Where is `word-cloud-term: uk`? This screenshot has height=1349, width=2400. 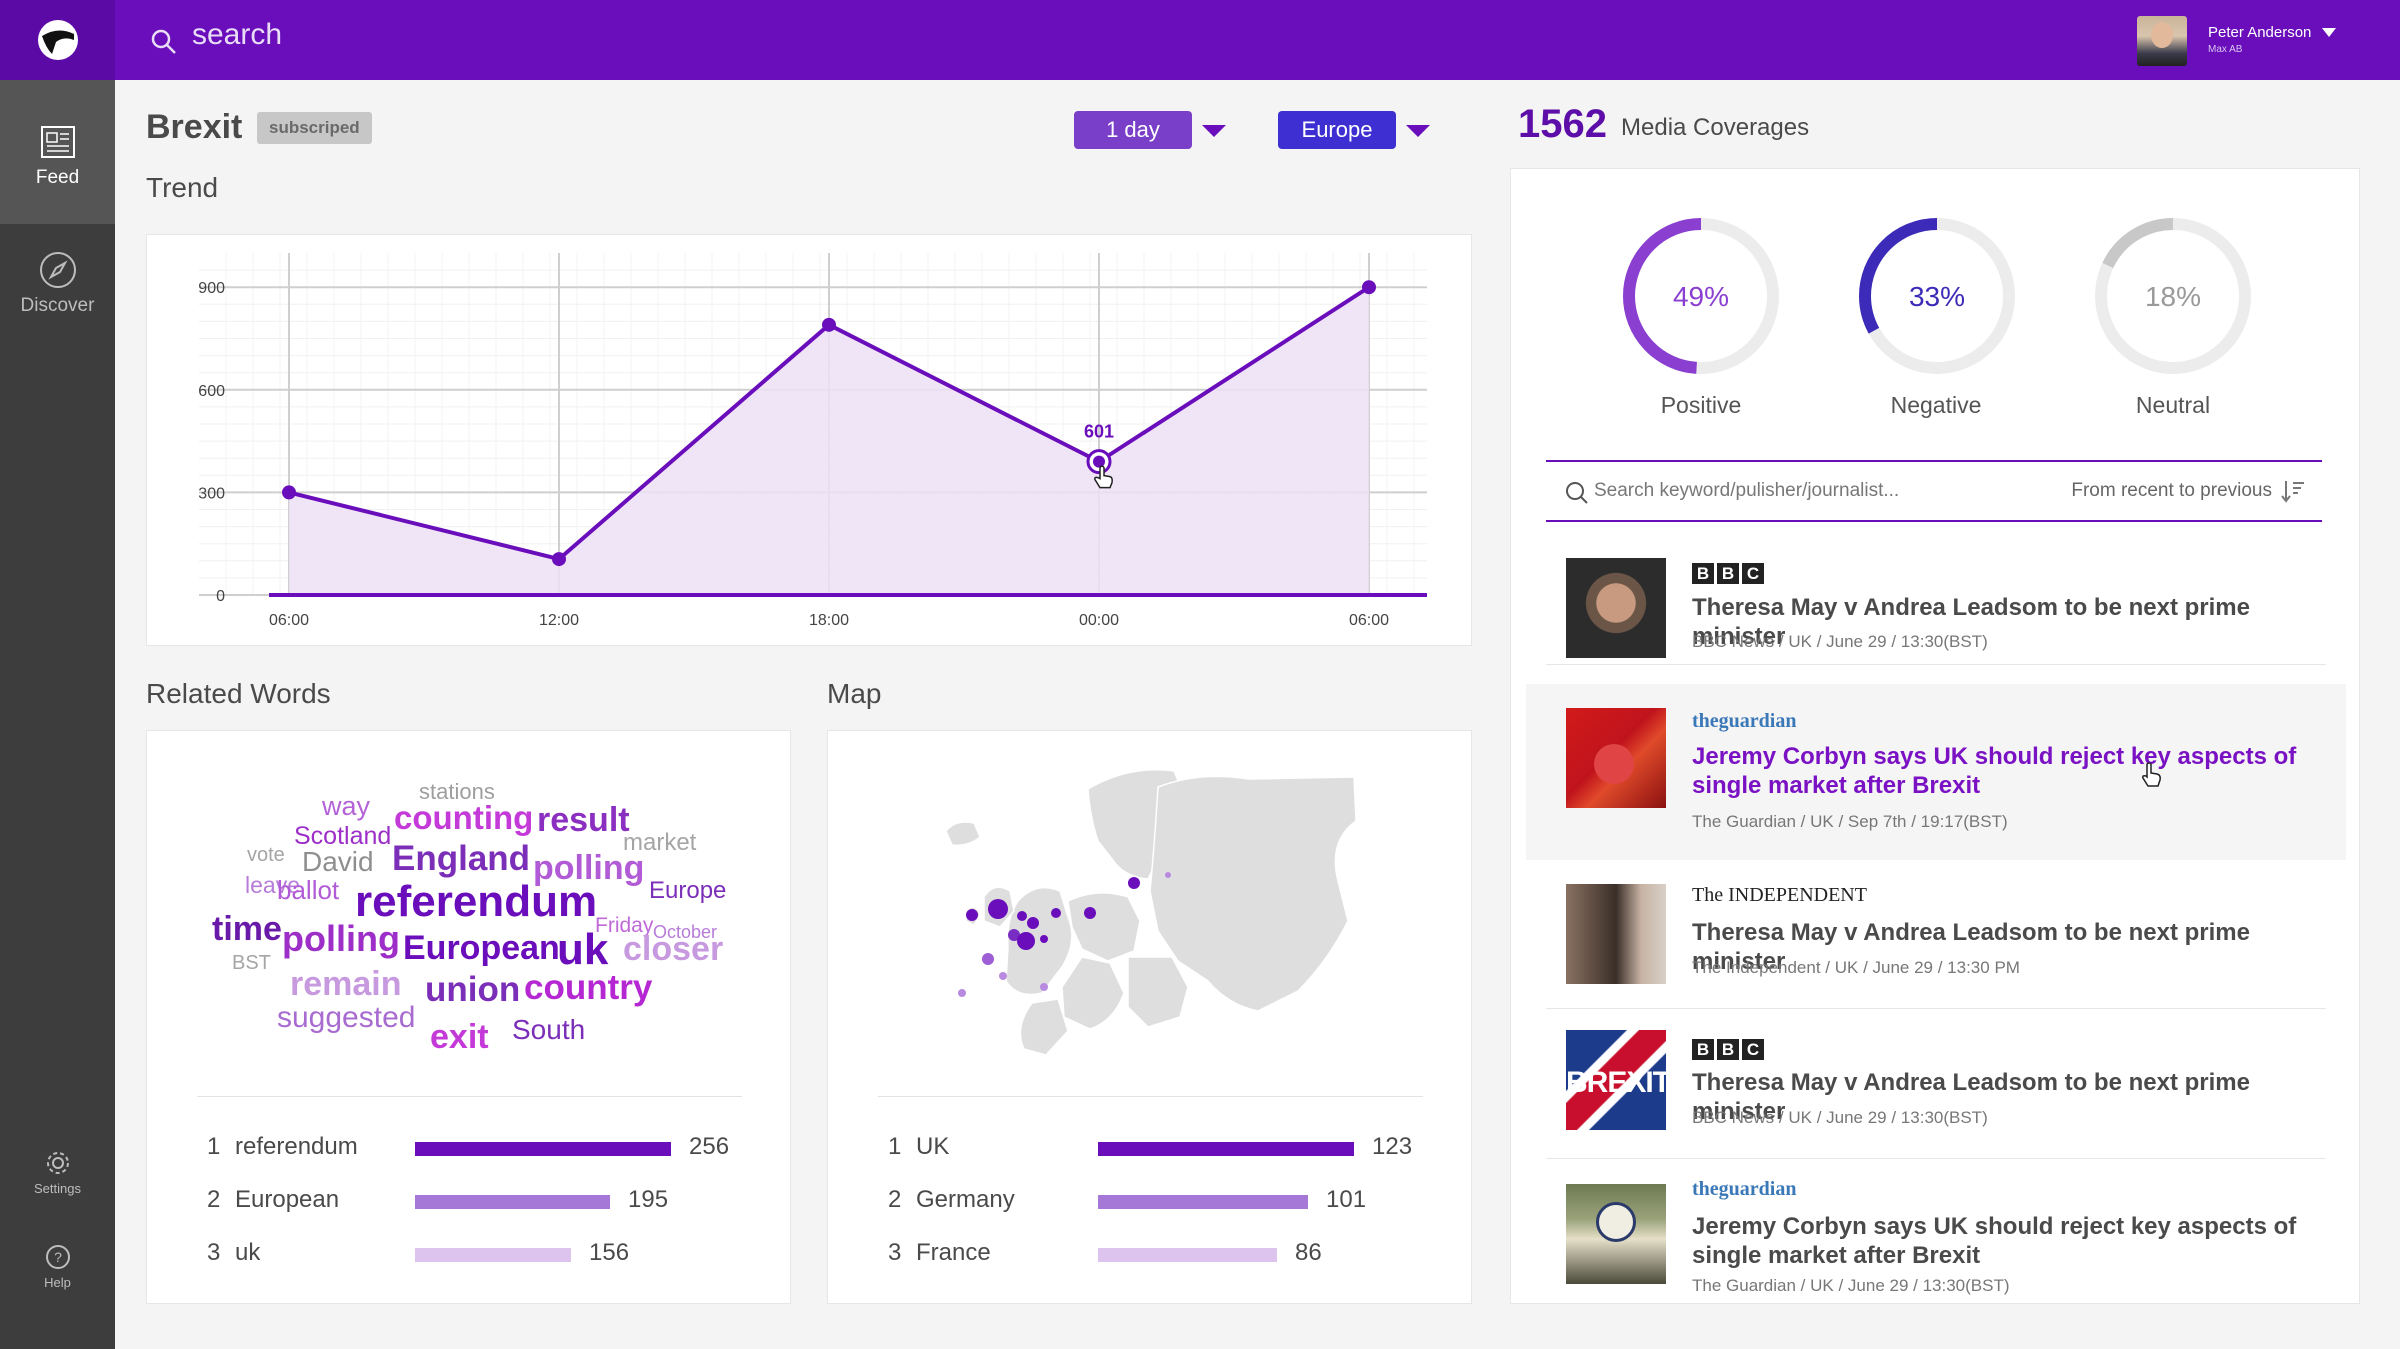
word-cloud-term: uk is located at coordinates (583, 949).